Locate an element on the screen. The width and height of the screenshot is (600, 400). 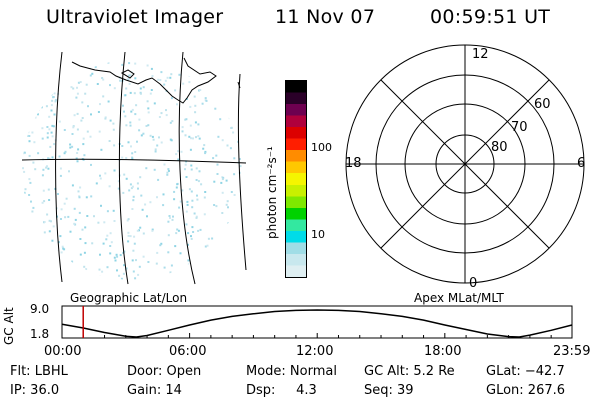
status-gc-alt: GC Alt: 5.2 Re is located at coordinates (409, 371).